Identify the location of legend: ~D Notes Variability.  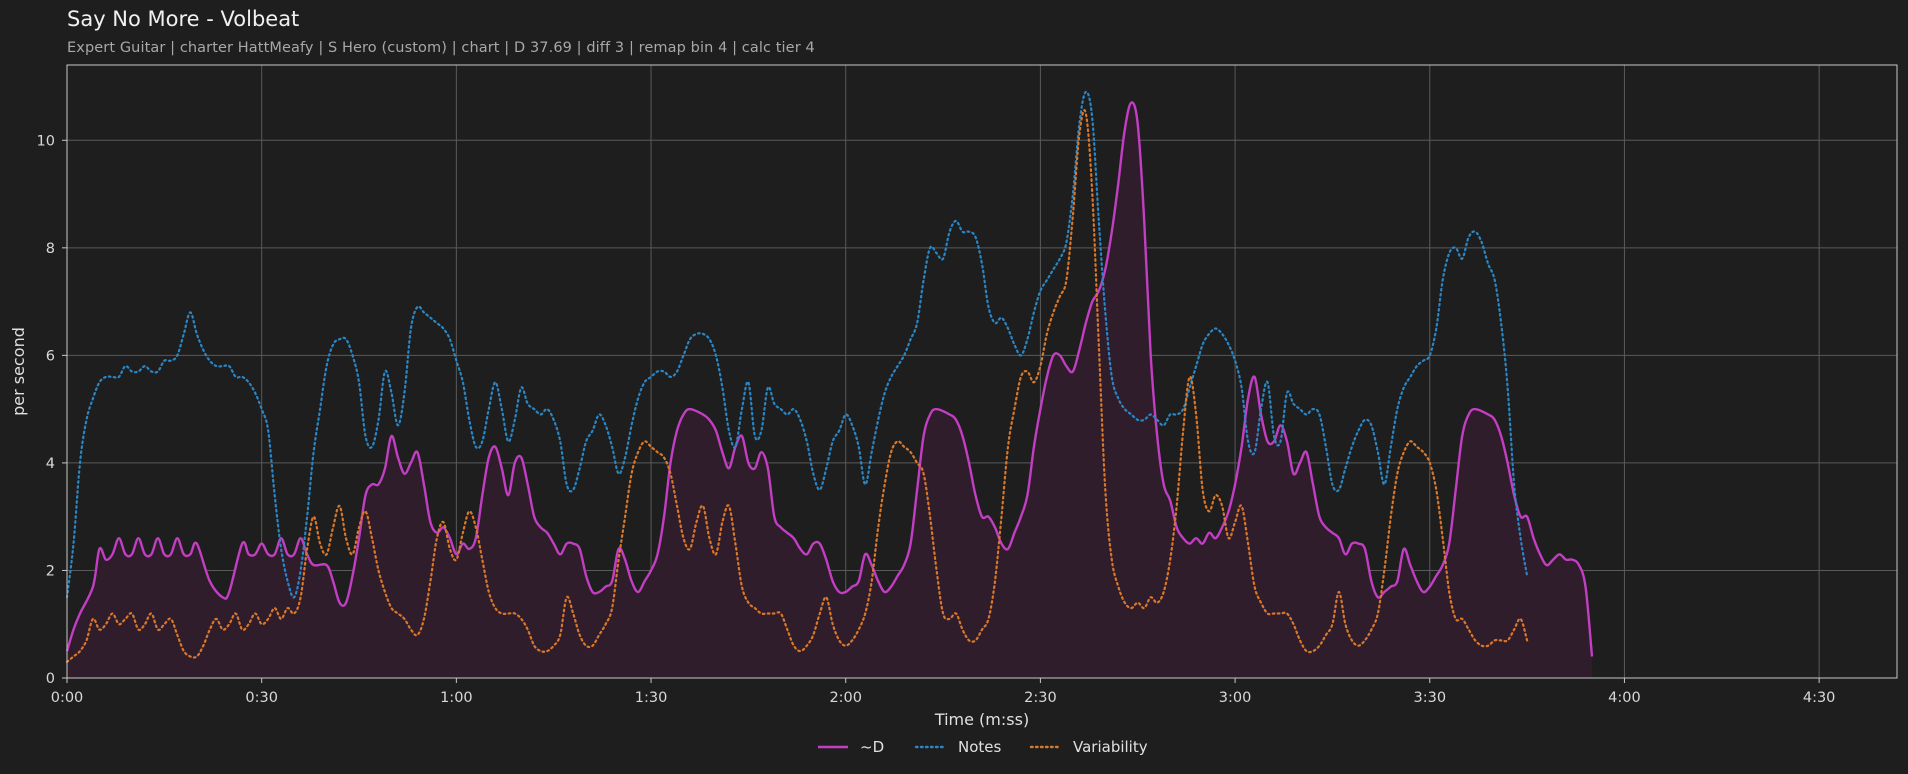
(983, 747).